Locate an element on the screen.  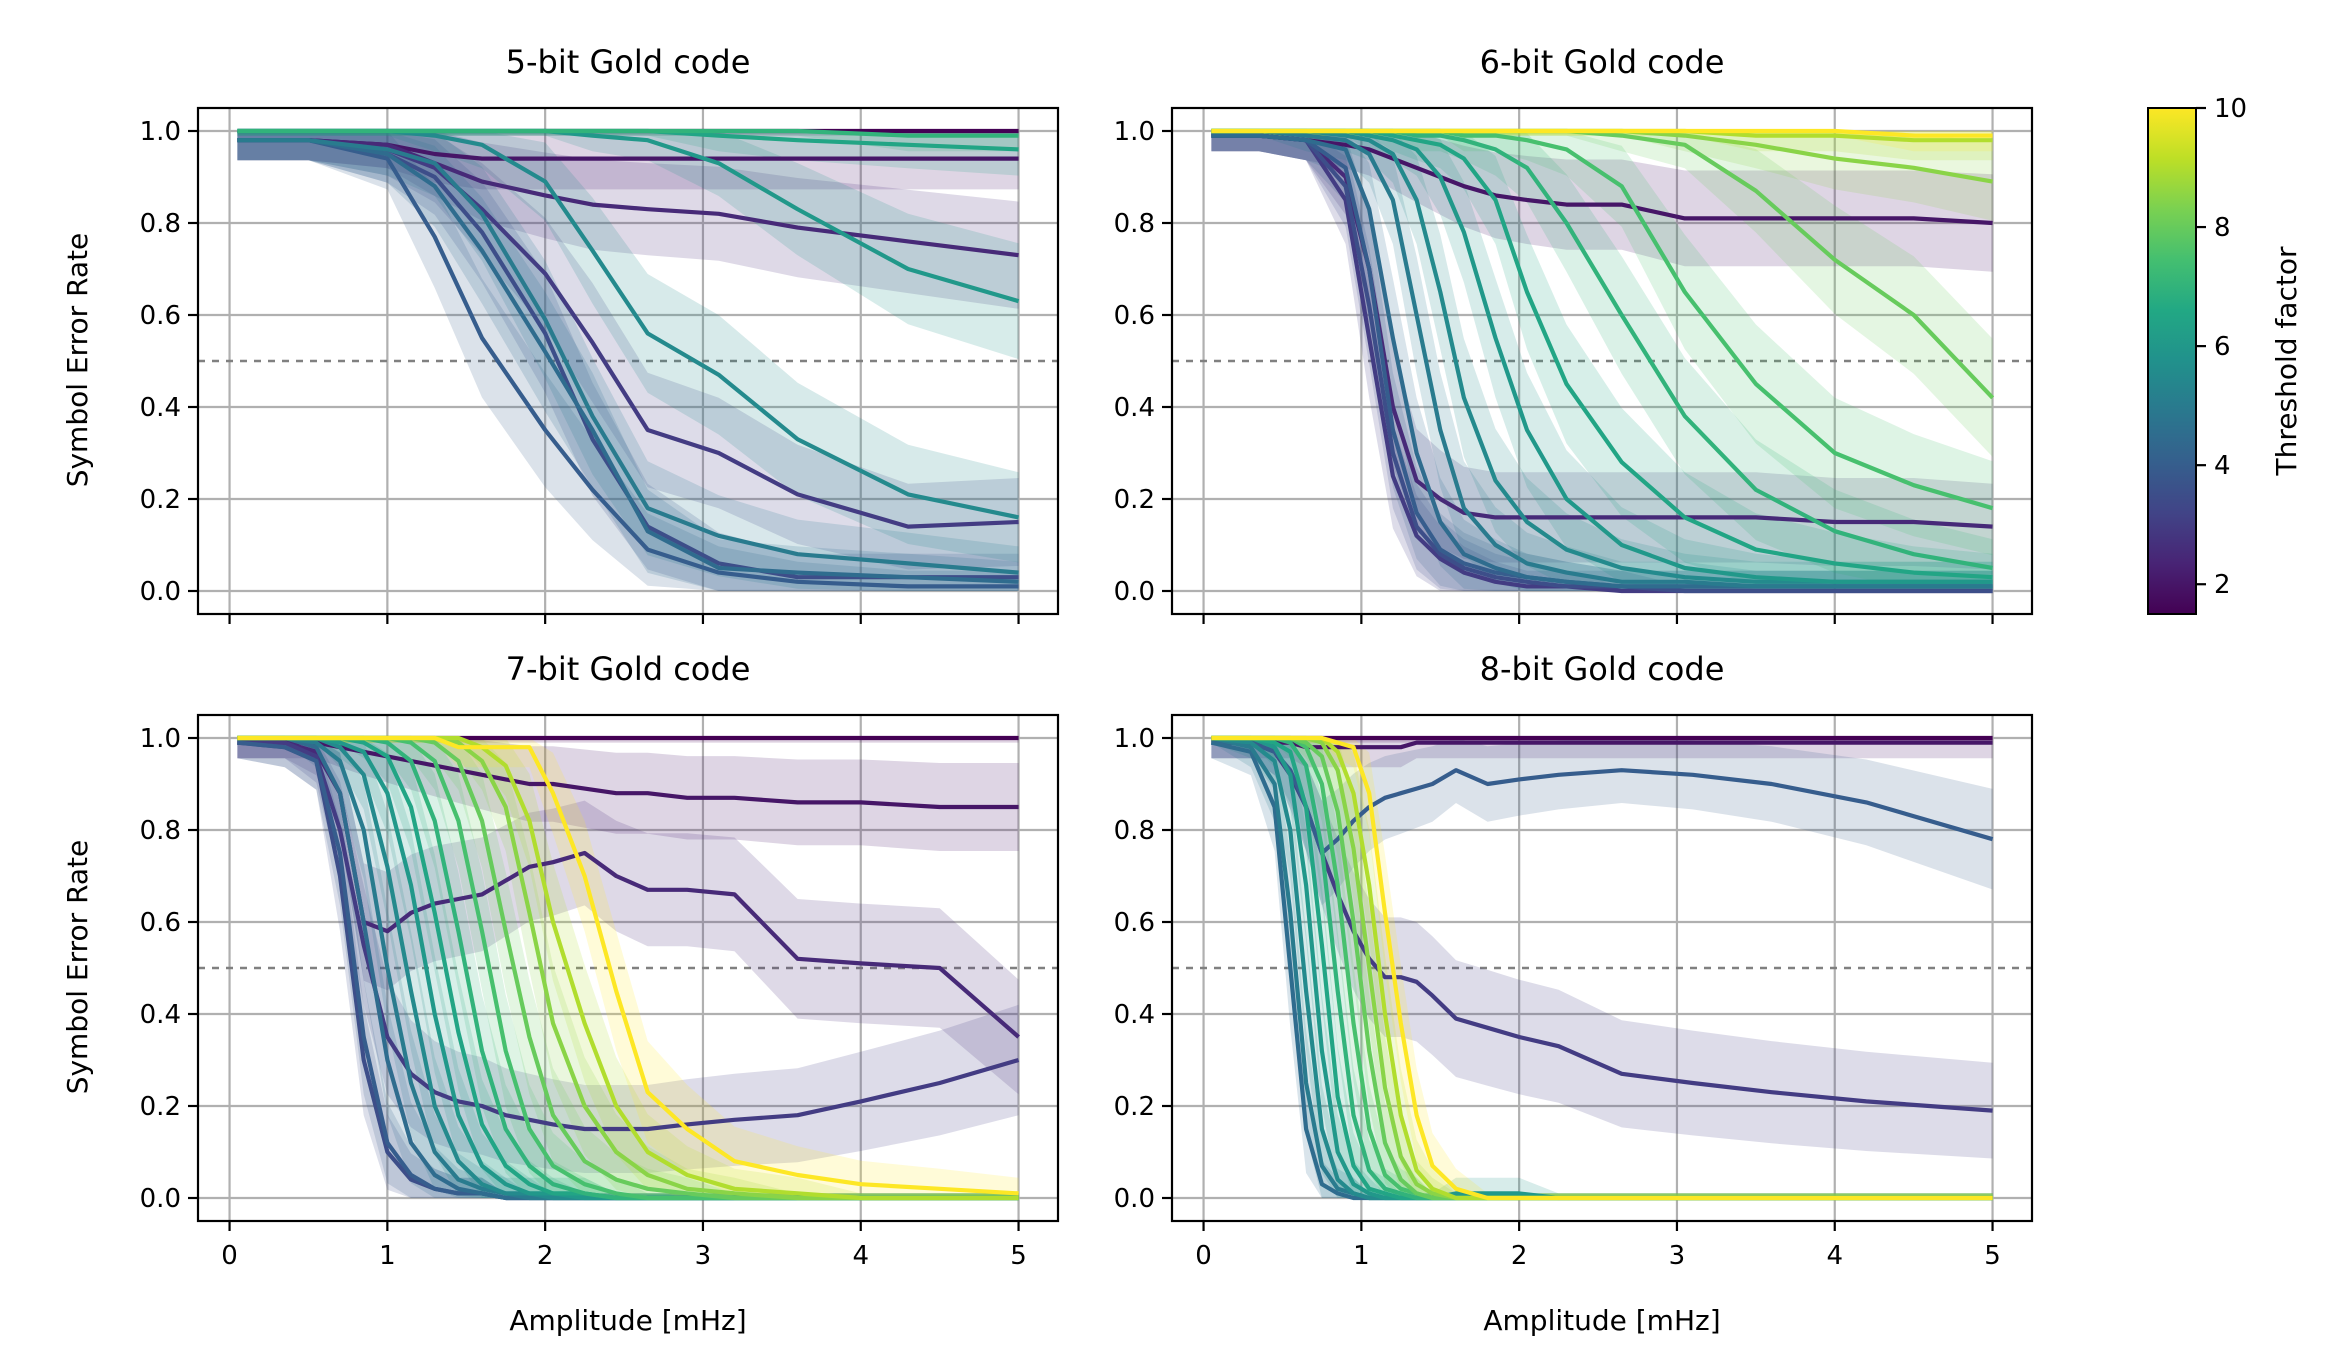
colorbar: 2 4 6 8 10 is located at coordinates (2197, 354).